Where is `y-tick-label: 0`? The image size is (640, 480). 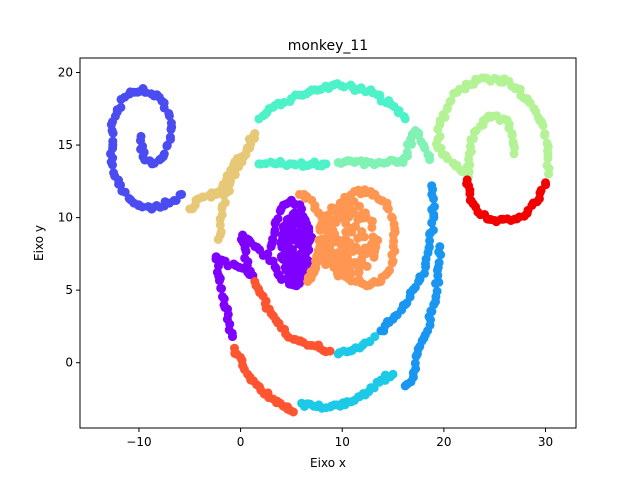 y-tick-label: 0 is located at coordinates (69, 363).